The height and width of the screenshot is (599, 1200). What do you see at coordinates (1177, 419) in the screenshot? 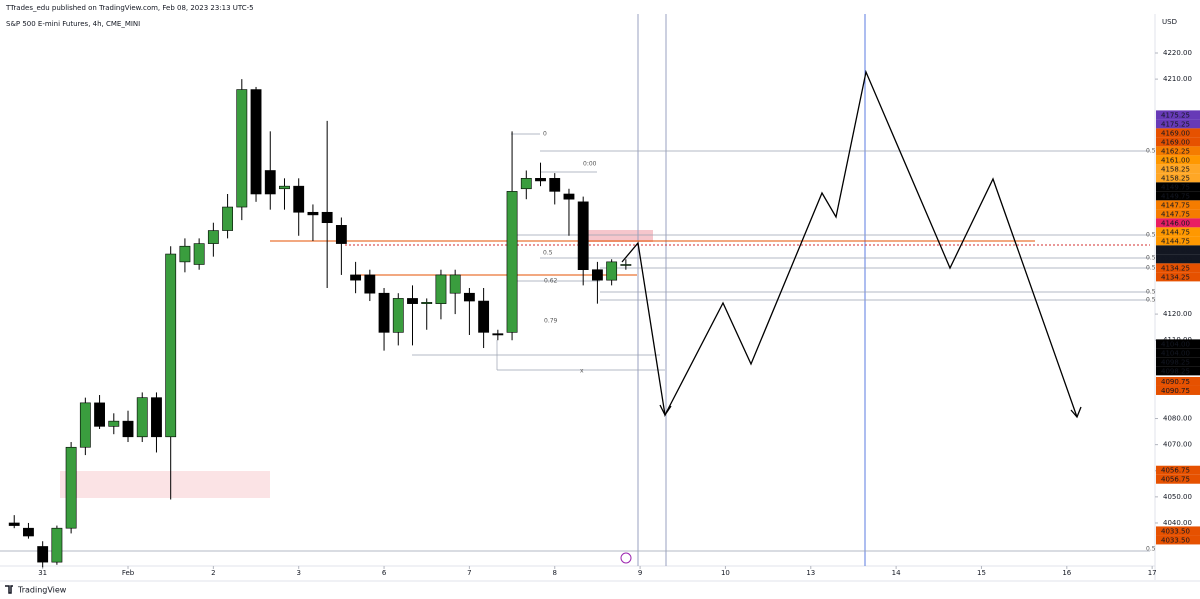
I see `y-tick-label: 4080.00` at bounding box center [1177, 419].